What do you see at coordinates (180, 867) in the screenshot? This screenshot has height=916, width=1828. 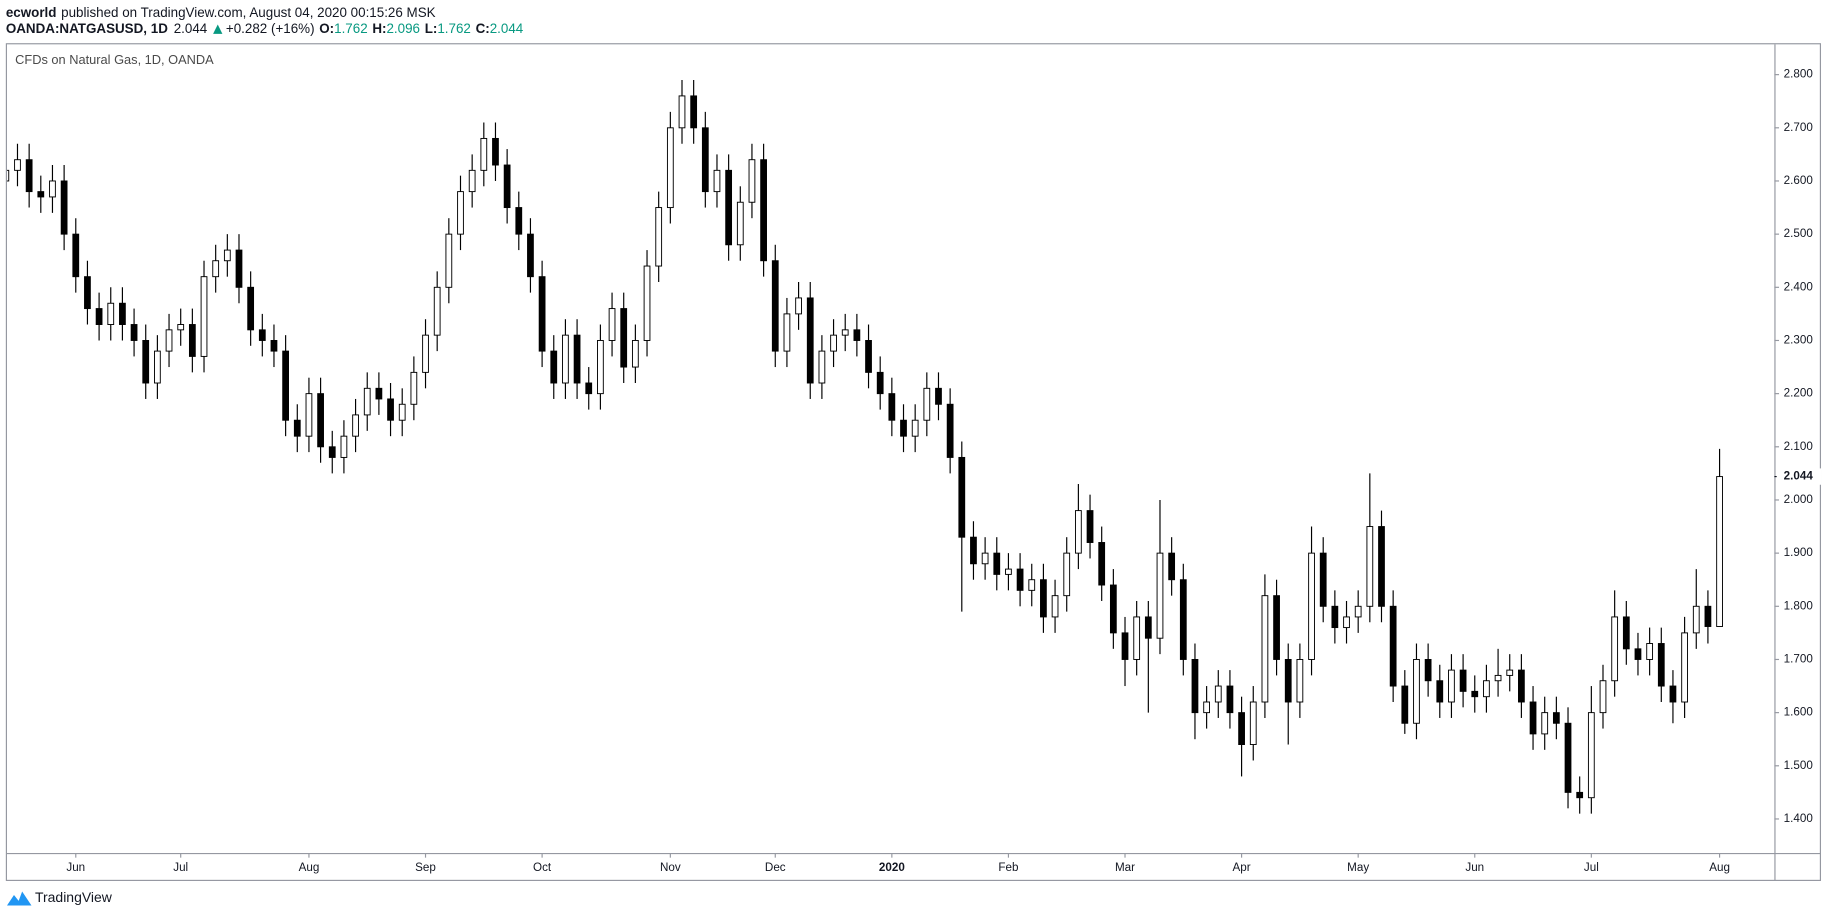 I see `x-tick-label: Jul` at bounding box center [180, 867].